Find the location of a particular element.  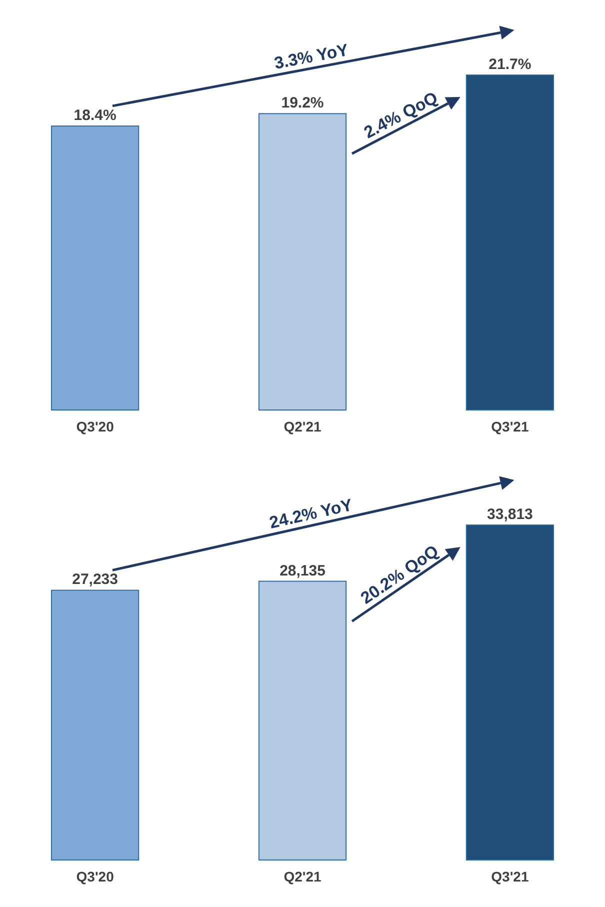

data-label: 33,813 is located at coordinates (510, 514).